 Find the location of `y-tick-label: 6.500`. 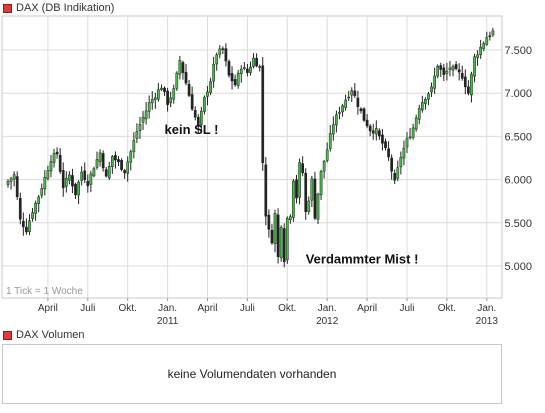

y-tick-label: 6.500 is located at coordinates (518, 137).